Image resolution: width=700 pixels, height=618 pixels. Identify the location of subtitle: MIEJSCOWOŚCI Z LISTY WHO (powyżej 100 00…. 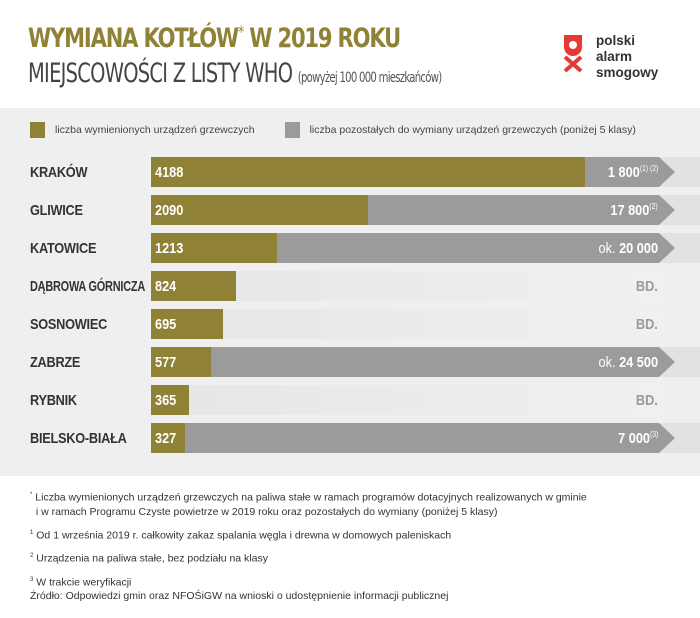
(235, 73).